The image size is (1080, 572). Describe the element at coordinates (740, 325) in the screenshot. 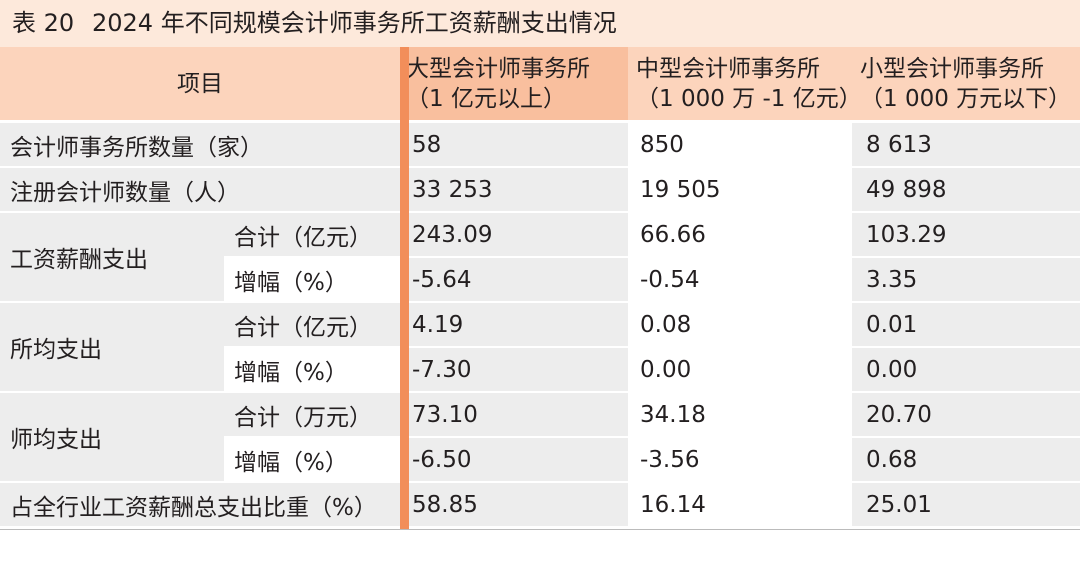

I see `cell-medium: 0.08` at that location.